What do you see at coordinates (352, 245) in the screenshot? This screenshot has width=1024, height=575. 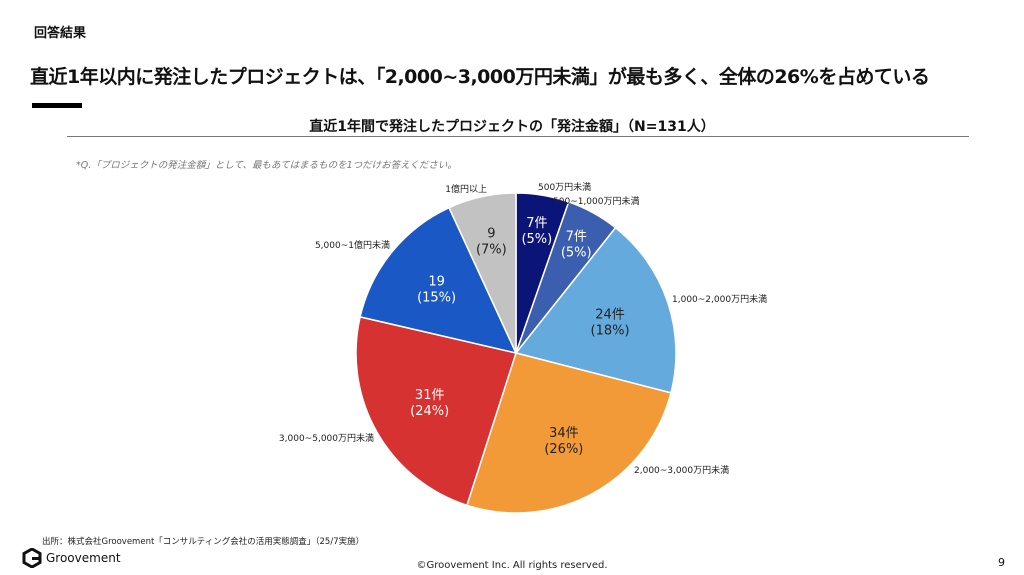 I see `slice-category-label: 5,000~1億円未満` at bounding box center [352, 245].